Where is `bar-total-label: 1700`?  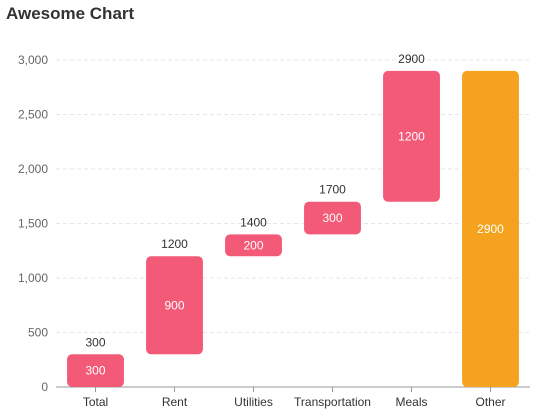 bar-total-label: 1700 is located at coordinates (332, 190).